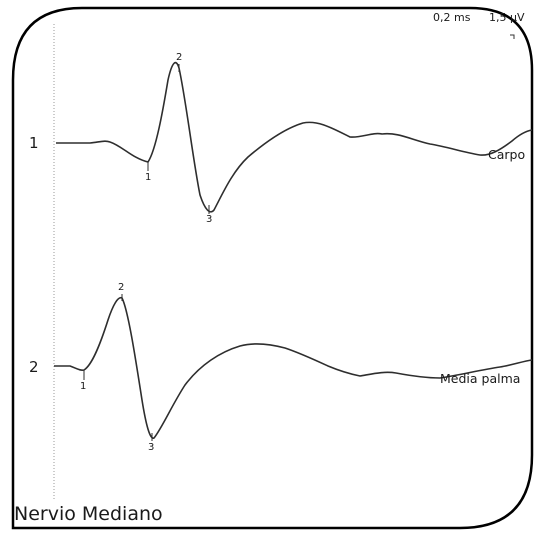 This screenshot has width=546, height=536. Describe the element at coordinates (151, 447) in the screenshot. I see `trace-2-peak-3-label: 3` at that location.